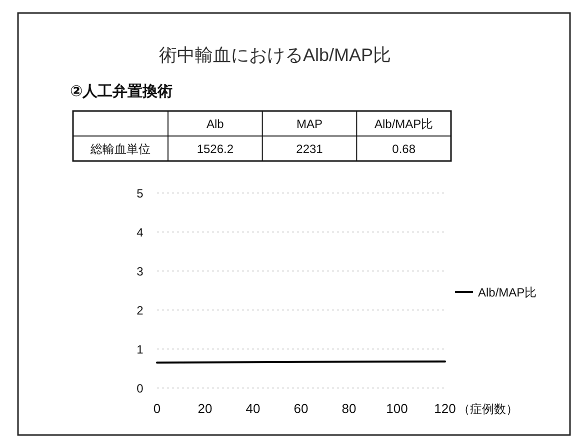  I want to click on text: 総輸血単位, so click(120, 149).